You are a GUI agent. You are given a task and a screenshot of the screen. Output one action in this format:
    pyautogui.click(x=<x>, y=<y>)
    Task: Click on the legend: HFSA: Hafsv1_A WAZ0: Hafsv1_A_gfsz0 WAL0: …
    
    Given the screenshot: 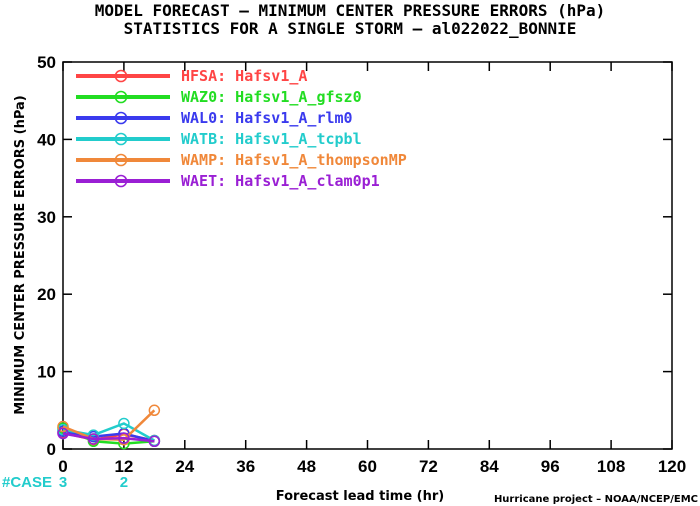 What is the action you would take?
    pyautogui.click(x=241, y=128)
    